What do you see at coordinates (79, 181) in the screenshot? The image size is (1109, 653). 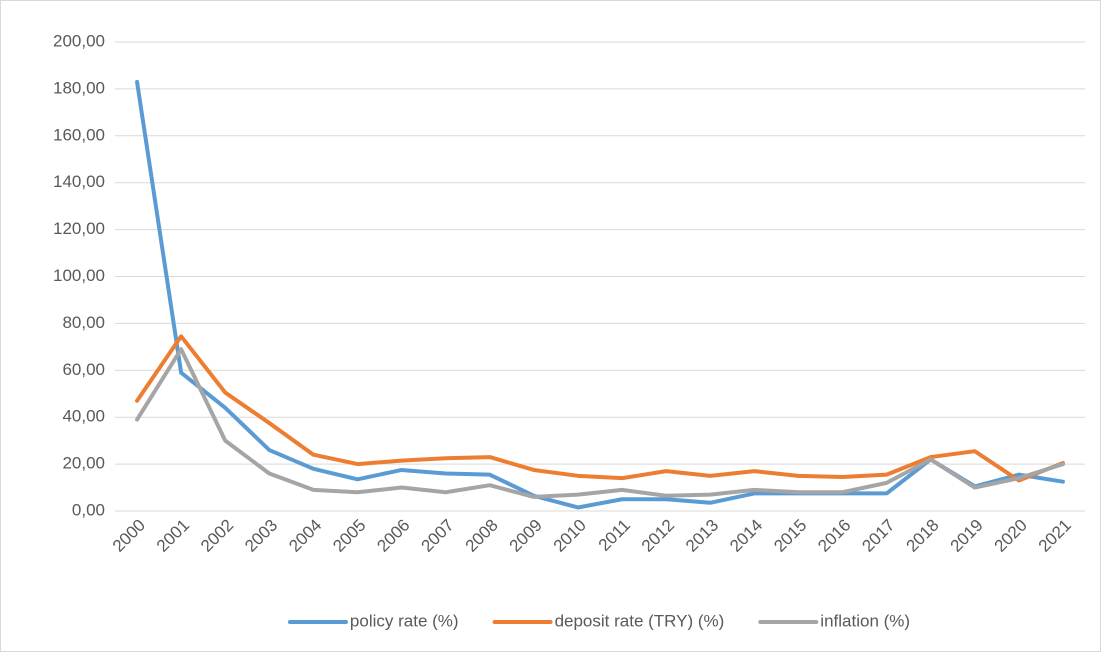 I see `y-tick-label: 140,00` at bounding box center [79, 181].